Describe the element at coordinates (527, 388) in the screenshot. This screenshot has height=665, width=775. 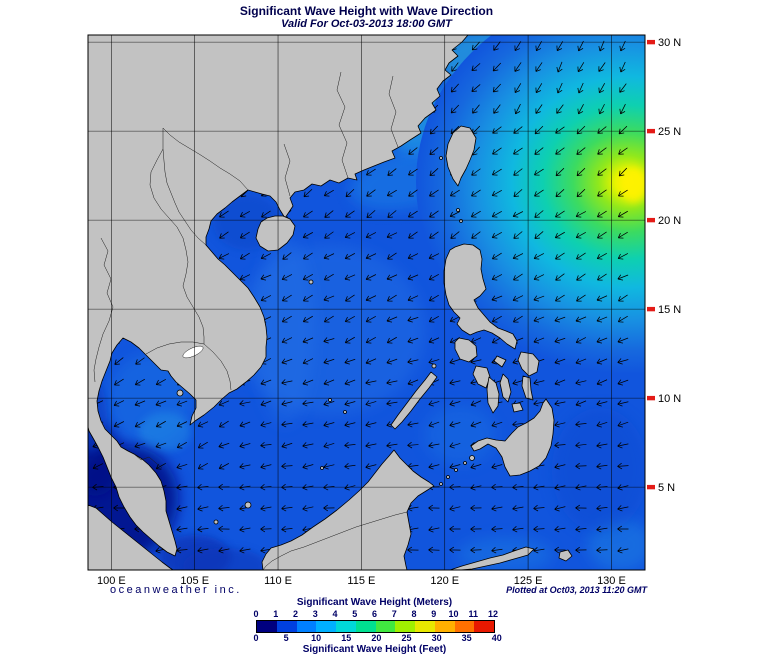
I see `island-leyte` at that location.